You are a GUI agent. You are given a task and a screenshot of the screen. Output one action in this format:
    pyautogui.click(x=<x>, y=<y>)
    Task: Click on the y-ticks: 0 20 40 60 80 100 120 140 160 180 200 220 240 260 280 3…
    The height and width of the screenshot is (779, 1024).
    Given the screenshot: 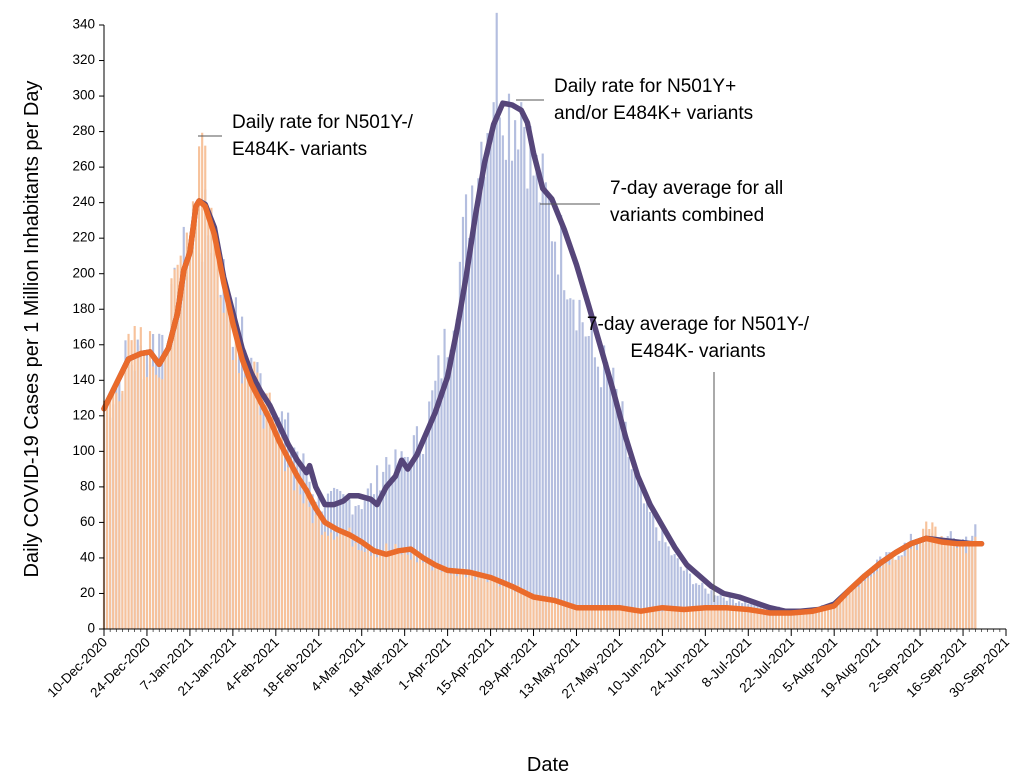 What is the action you would take?
    pyautogui.click(x=88, y=326)
    